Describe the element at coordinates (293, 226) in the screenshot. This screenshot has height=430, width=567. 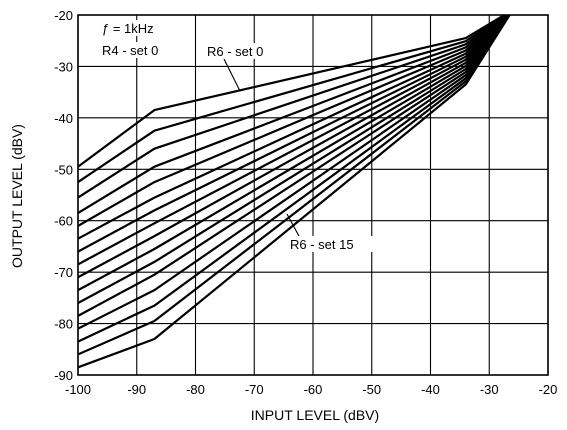
I see `r6-set15-leader` at that location.